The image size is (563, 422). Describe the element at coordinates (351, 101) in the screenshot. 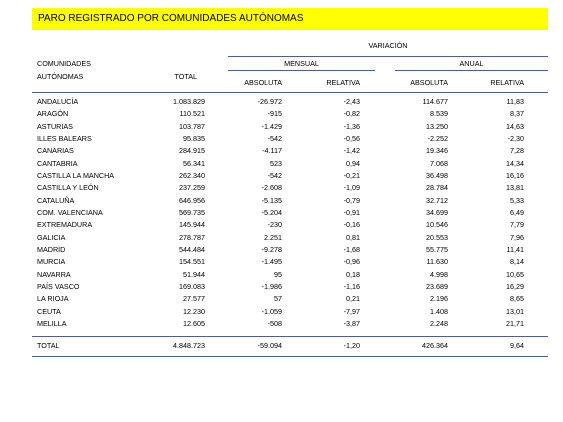

I see `monthly-relative: -2,43` at that location.